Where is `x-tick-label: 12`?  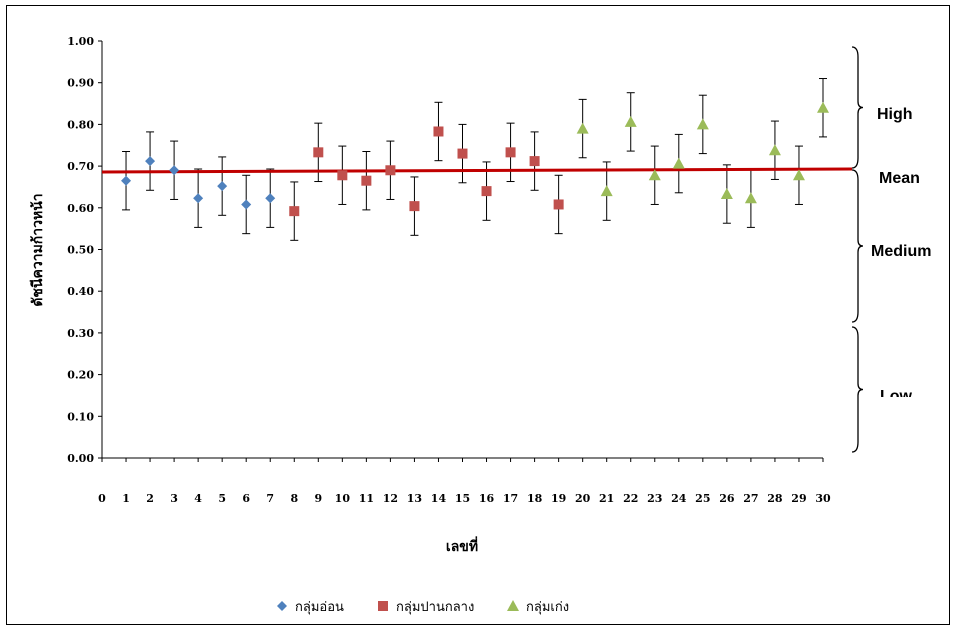 x-tick-label: 12 is located at coordinates (390, 498).